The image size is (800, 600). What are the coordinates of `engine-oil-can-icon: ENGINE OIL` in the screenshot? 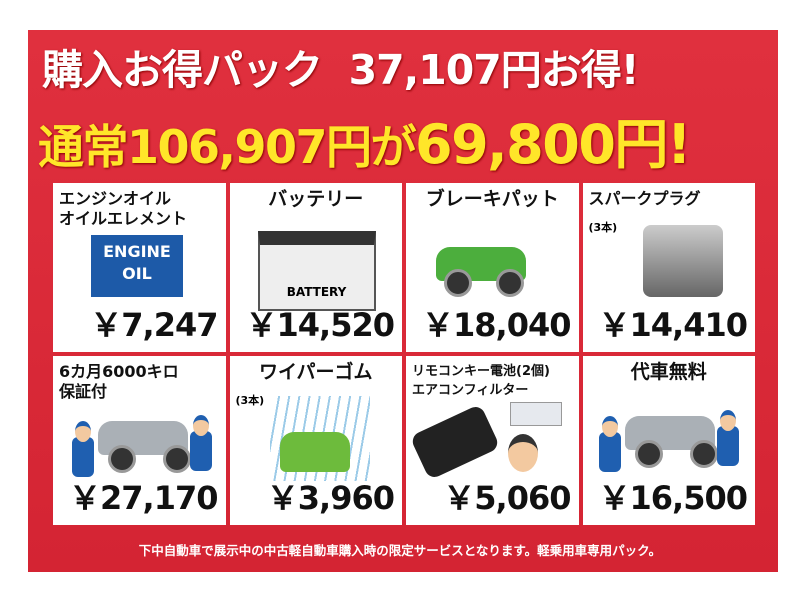 It's located at (137, 266).